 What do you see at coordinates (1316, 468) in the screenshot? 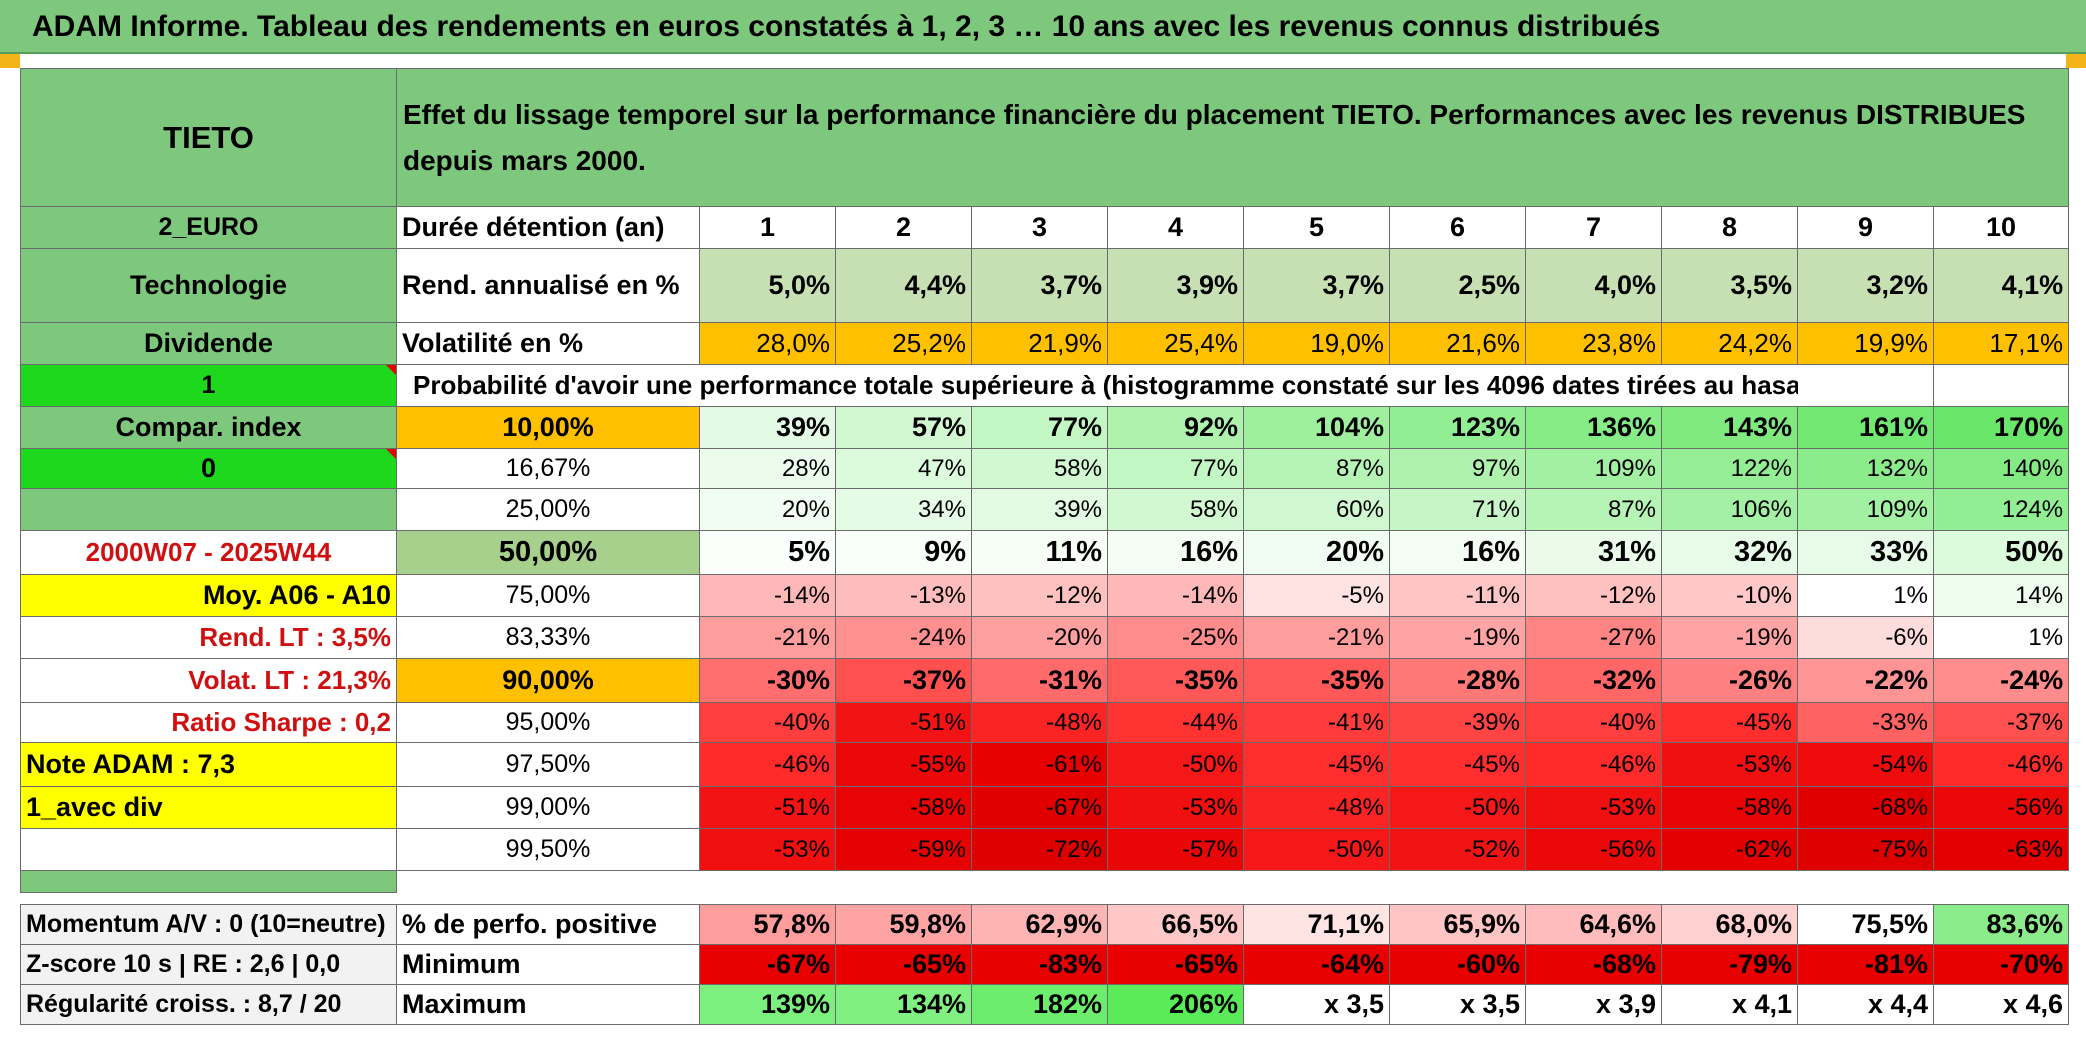
I see `probability-value-cell: 87%` at bounding box center [1316, 468].